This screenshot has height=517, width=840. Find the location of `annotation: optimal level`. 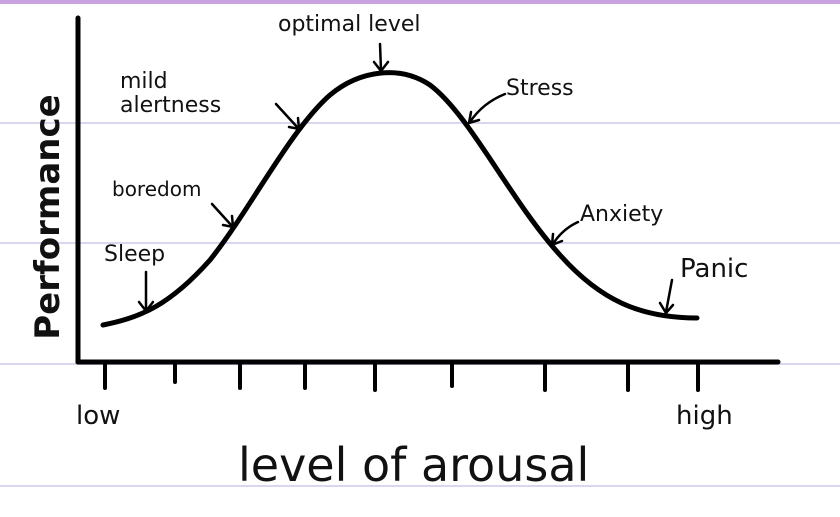

annotation: optimal level is located at coordinates (349, 24).